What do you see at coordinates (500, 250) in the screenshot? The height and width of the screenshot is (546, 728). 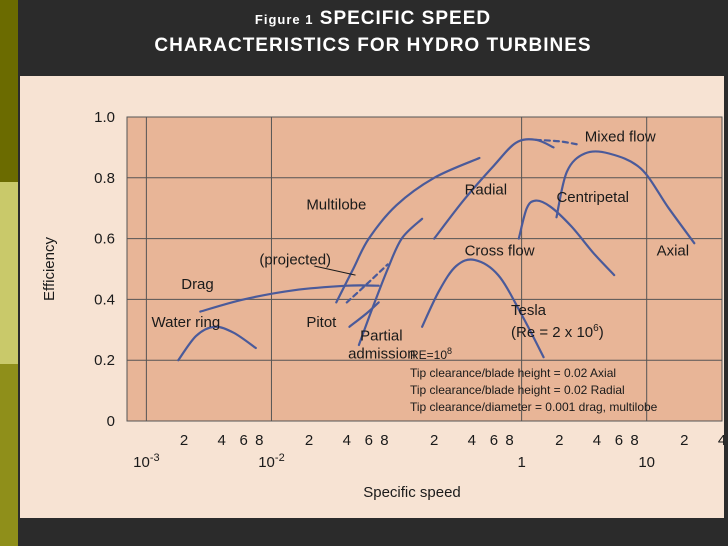 I see `curve-label-cross-flow: Cross flow` at bounding box center [500, 250].